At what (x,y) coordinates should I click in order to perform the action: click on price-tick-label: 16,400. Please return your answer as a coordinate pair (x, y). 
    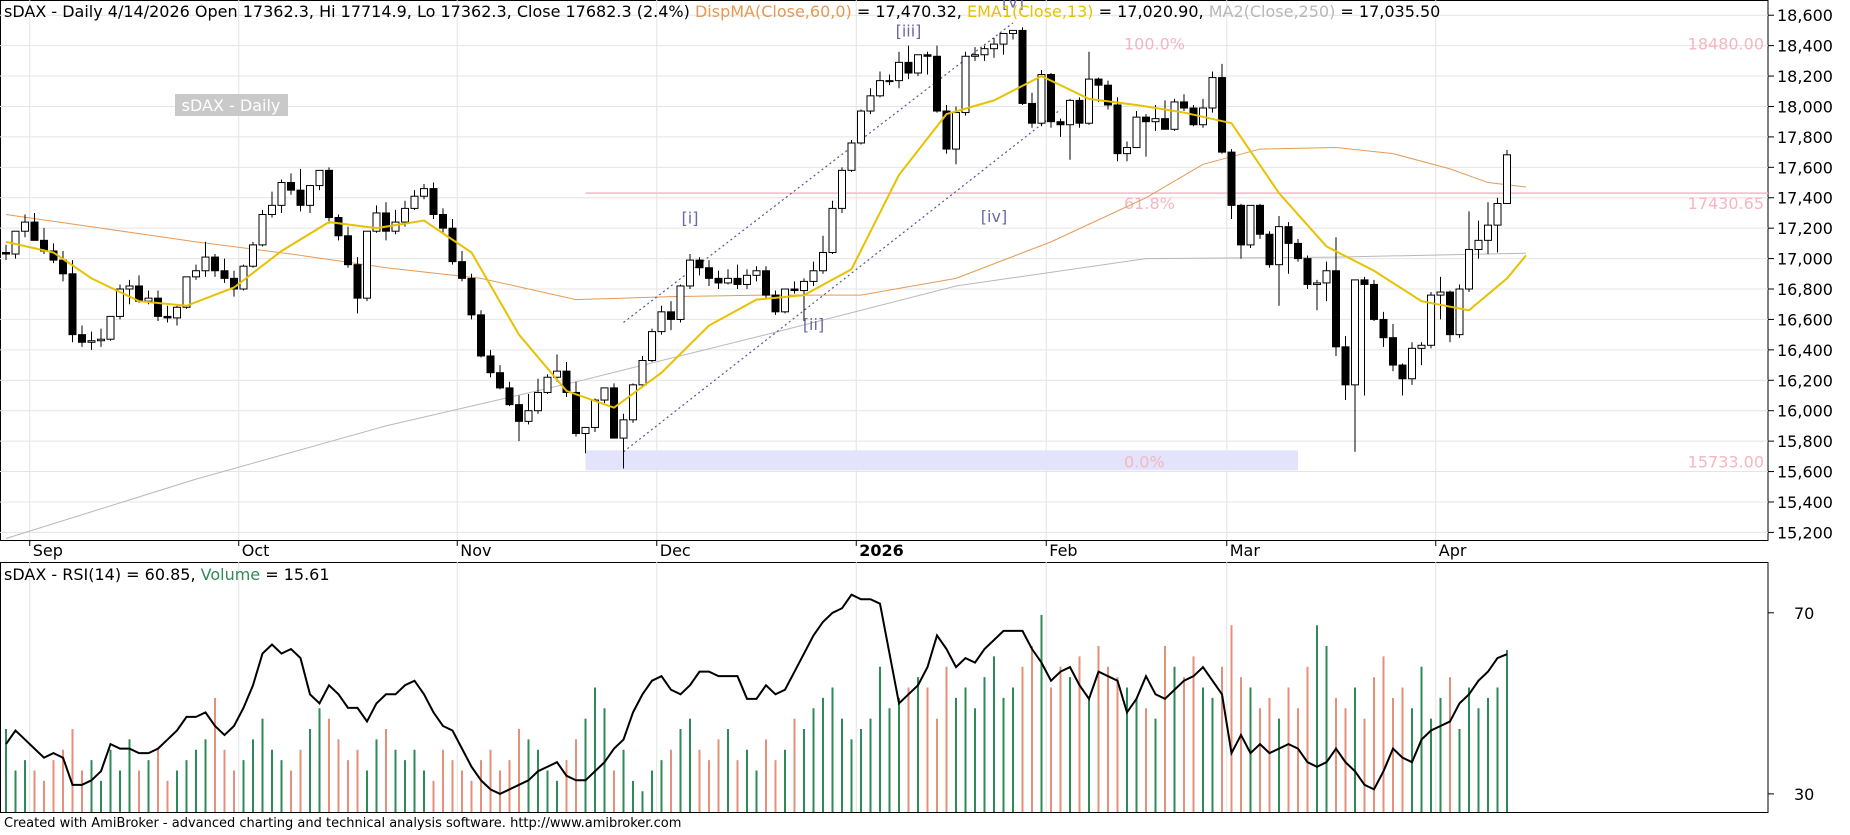
    Looking at the image, I should click on (1805, 350).